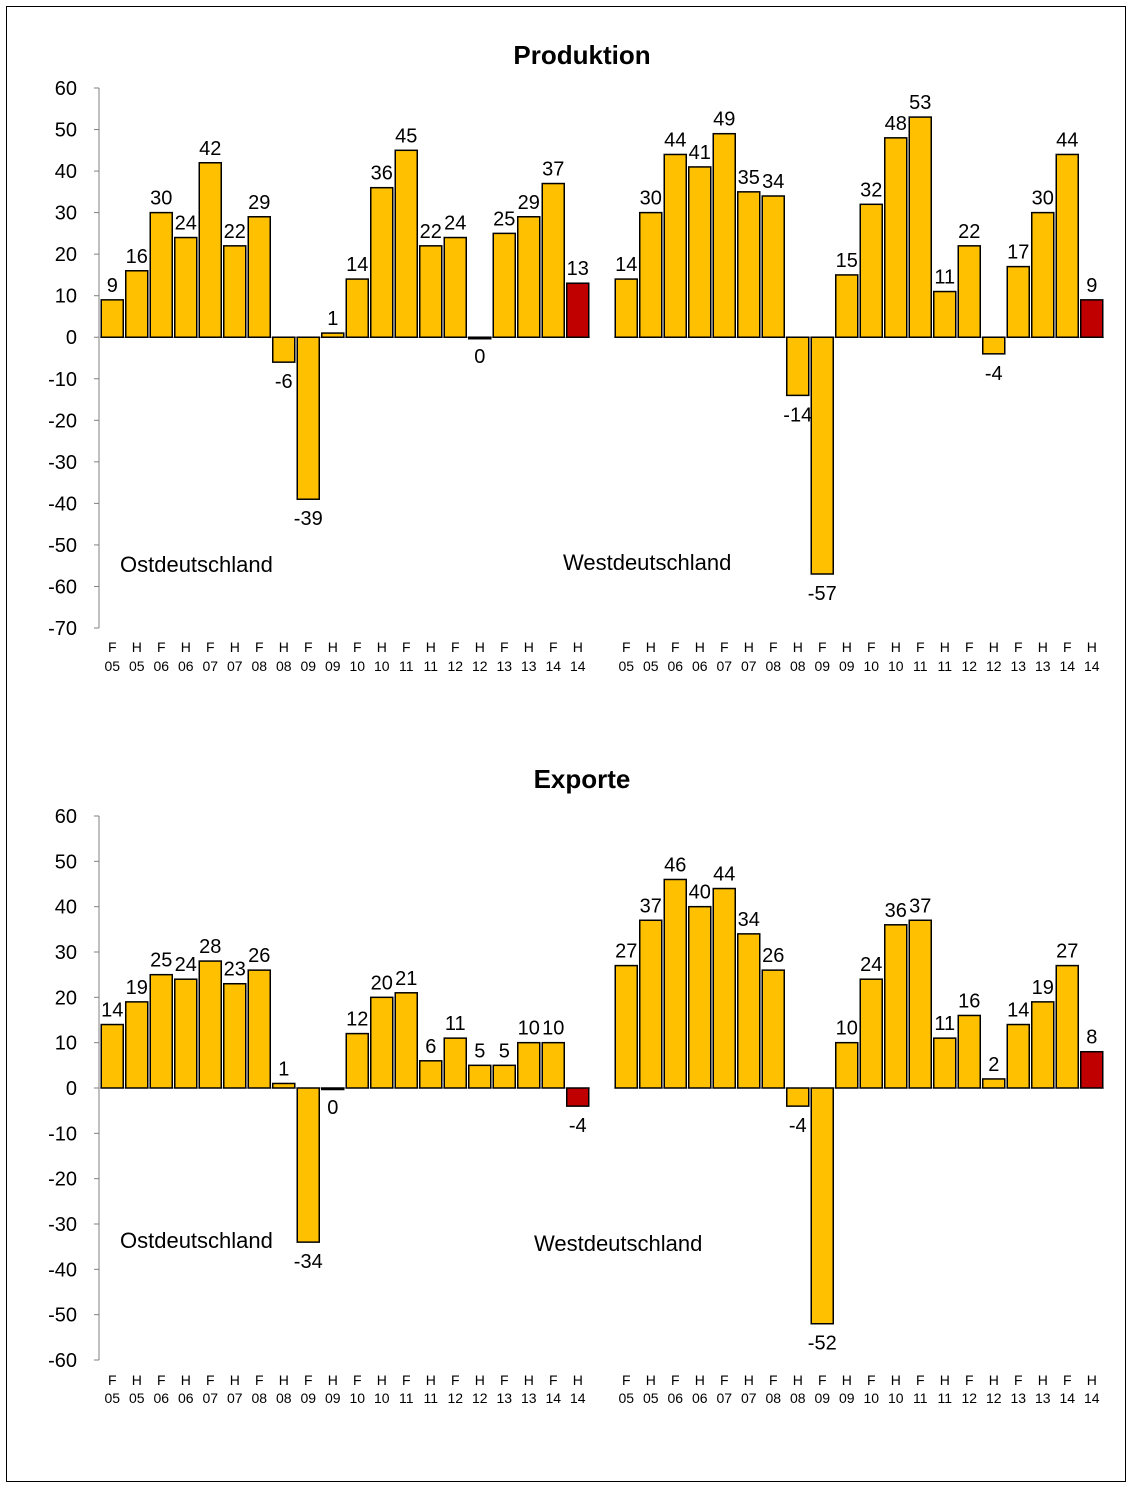 Image resolution: width=1131 pixels, height=1488 pixels. Describe the element at coordinates (675, 140) in the screenshot. I see `data-label: 44` at that location.